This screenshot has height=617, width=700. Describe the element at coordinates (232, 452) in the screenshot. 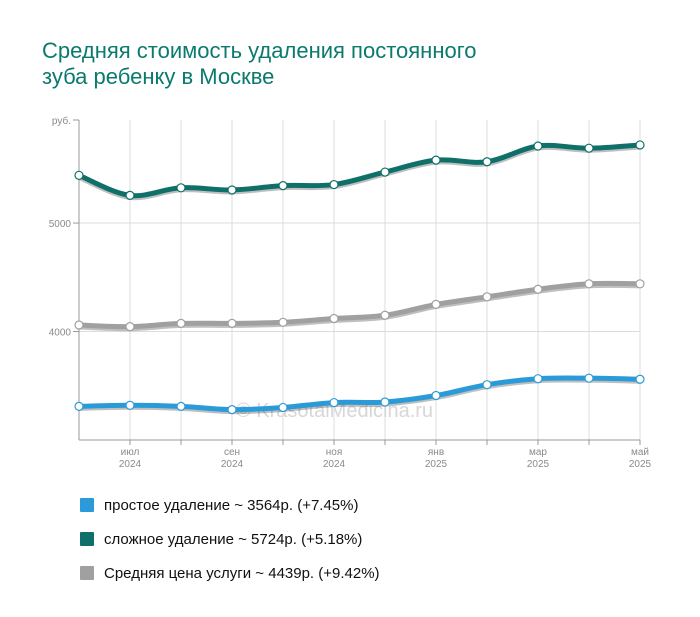

I see `x-tick-label-month: сен` at that location.